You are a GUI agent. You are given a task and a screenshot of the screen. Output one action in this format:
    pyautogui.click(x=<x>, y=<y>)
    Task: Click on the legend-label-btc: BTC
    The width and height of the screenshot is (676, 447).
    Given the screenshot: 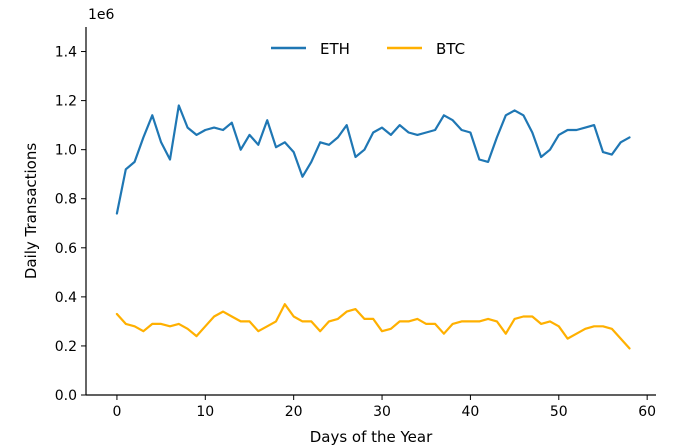 What is the action you would take?
    pyautogui.click(x=450, y=49)
    